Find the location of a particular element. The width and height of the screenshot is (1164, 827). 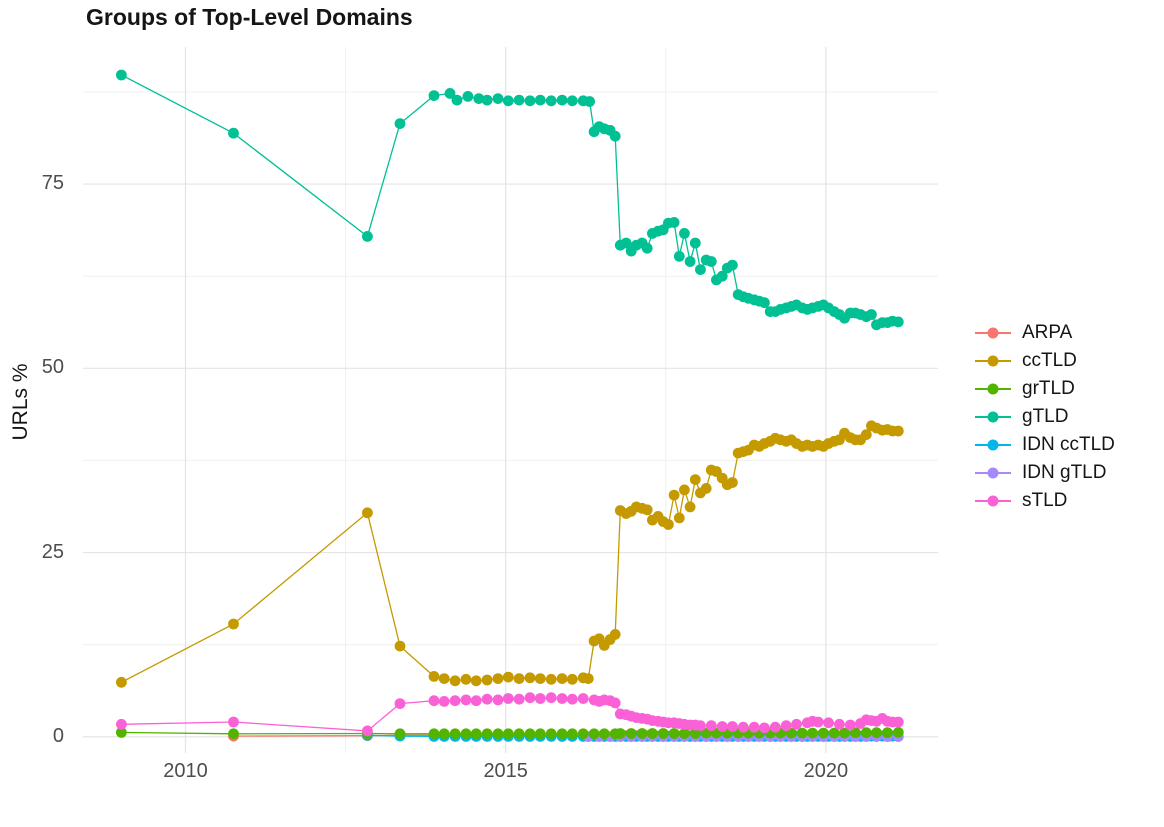

legend-item-grtld: grTLD is located at coordinates (1044, 389).